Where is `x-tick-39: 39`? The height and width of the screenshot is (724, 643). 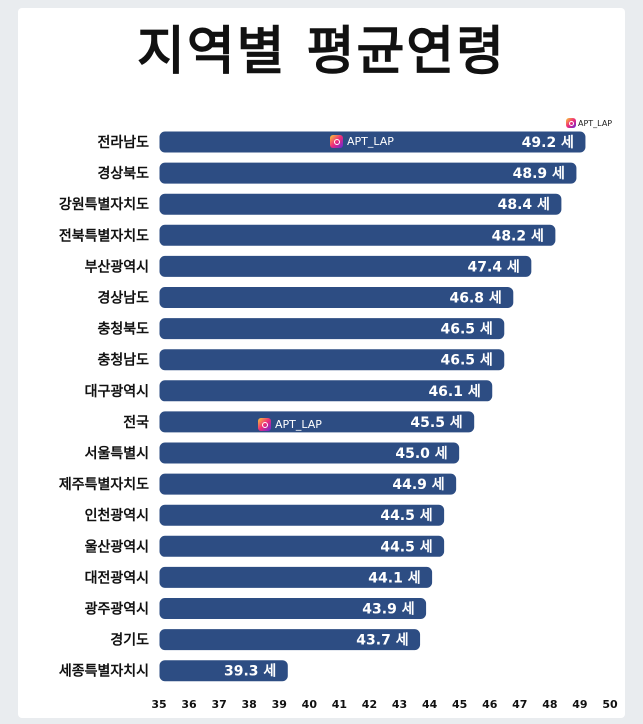
x-tick-39: 39 is located at coordinates (279, 704).